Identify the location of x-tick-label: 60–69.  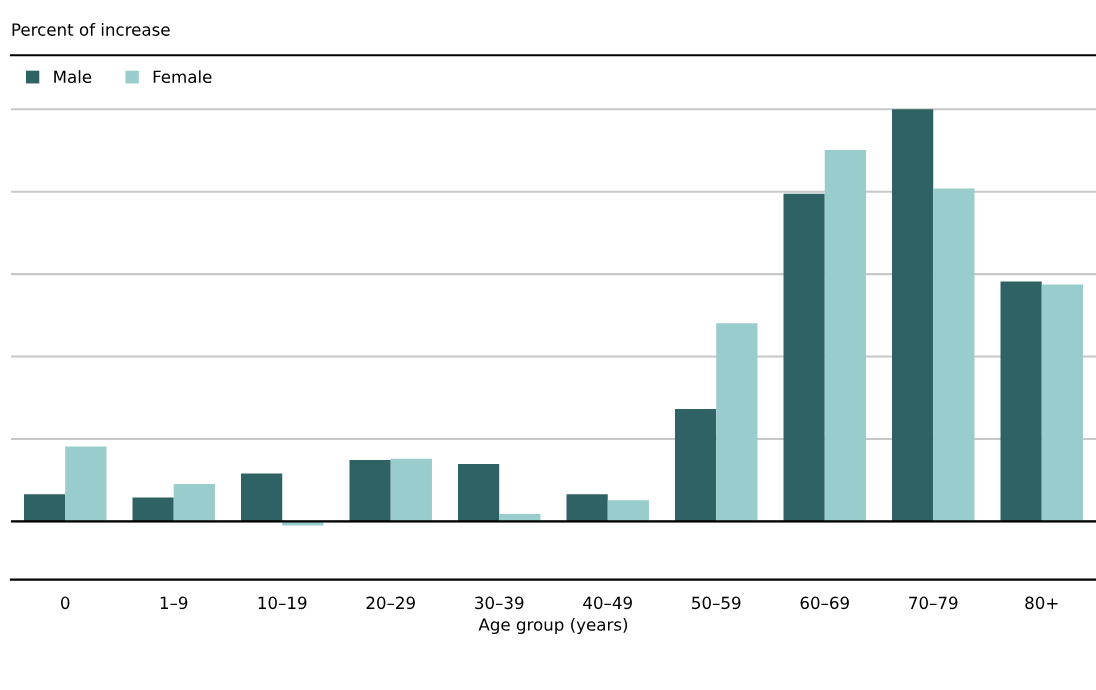
(824, 603).